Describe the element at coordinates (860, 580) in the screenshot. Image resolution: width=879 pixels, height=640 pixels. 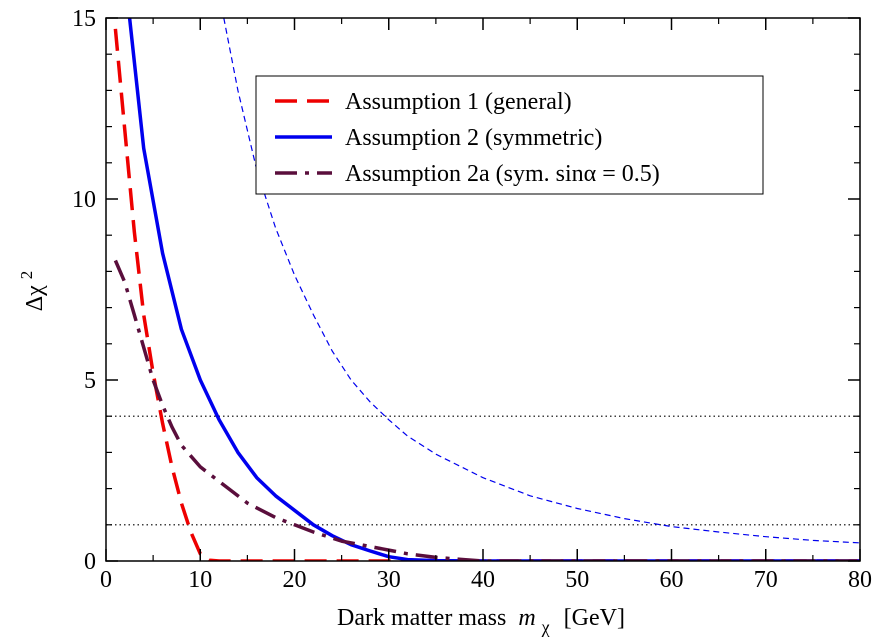
I see `x-tick-label: 80` at that location.